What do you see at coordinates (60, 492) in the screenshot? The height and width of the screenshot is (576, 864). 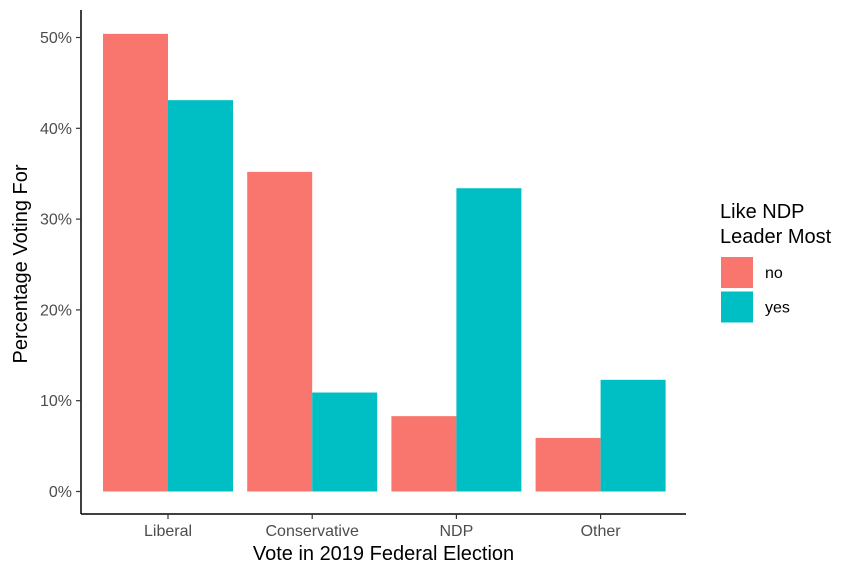 I see `y-tick-label: 0%` at bounding box center [60, 492].